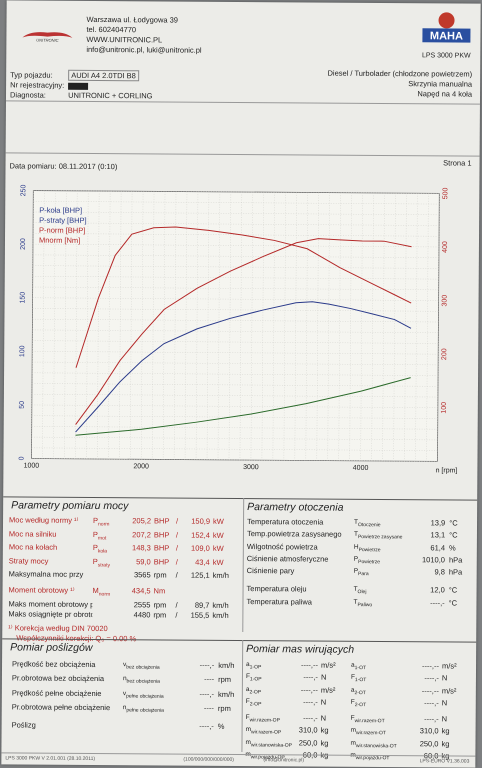  Describe the element at coordinates (308, 743) in the screenshot. I see `mass-left-value: 250,0` at that location.